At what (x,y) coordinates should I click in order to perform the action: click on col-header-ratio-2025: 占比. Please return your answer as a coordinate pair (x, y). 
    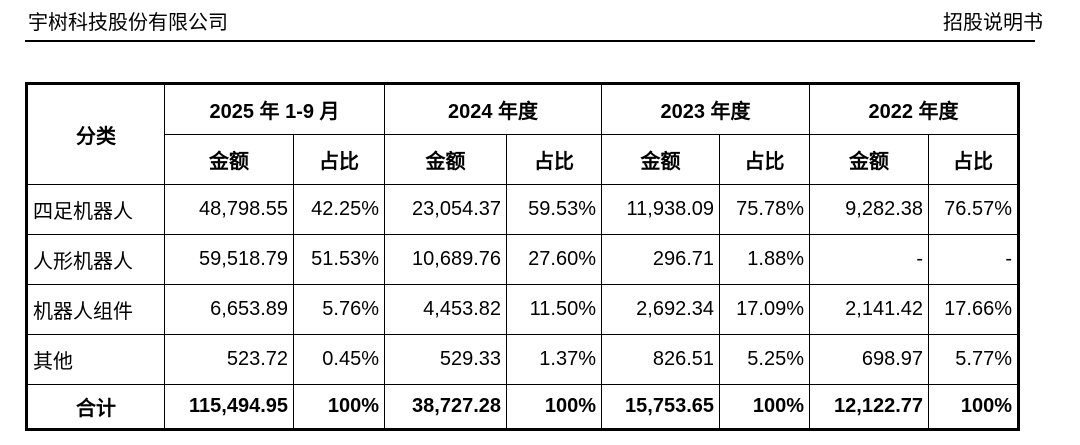
    Looking at the image, I should click on (339, 159).